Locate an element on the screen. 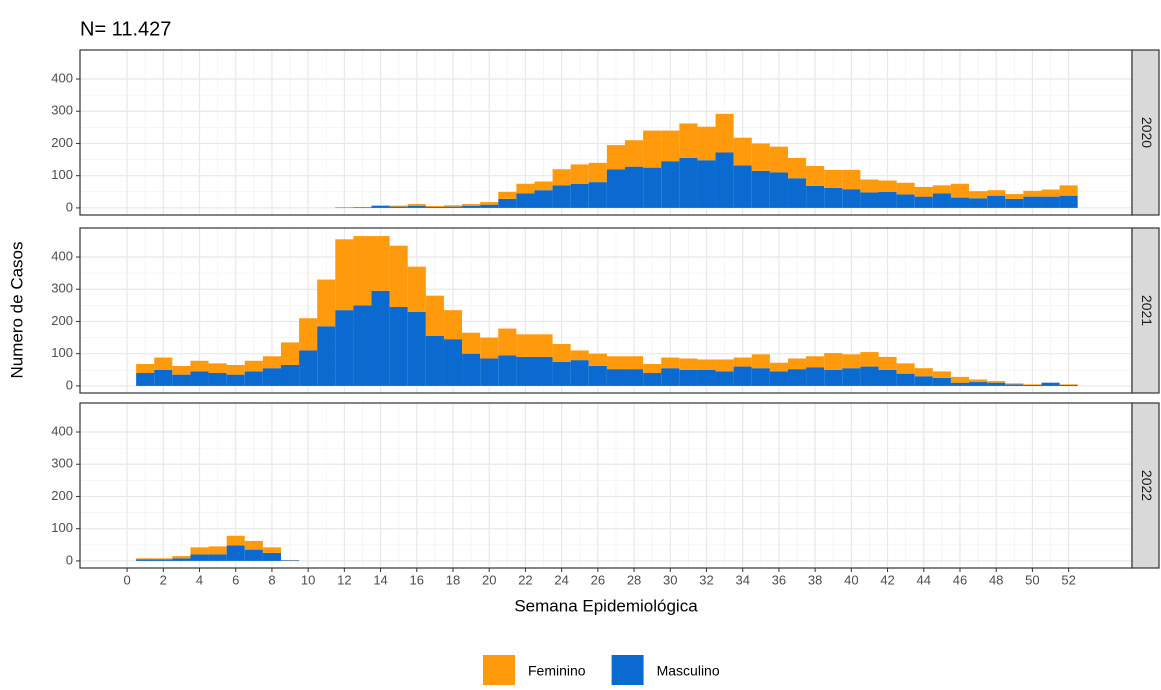  x-tick-label: 42 is located at coordinates (887, 579).